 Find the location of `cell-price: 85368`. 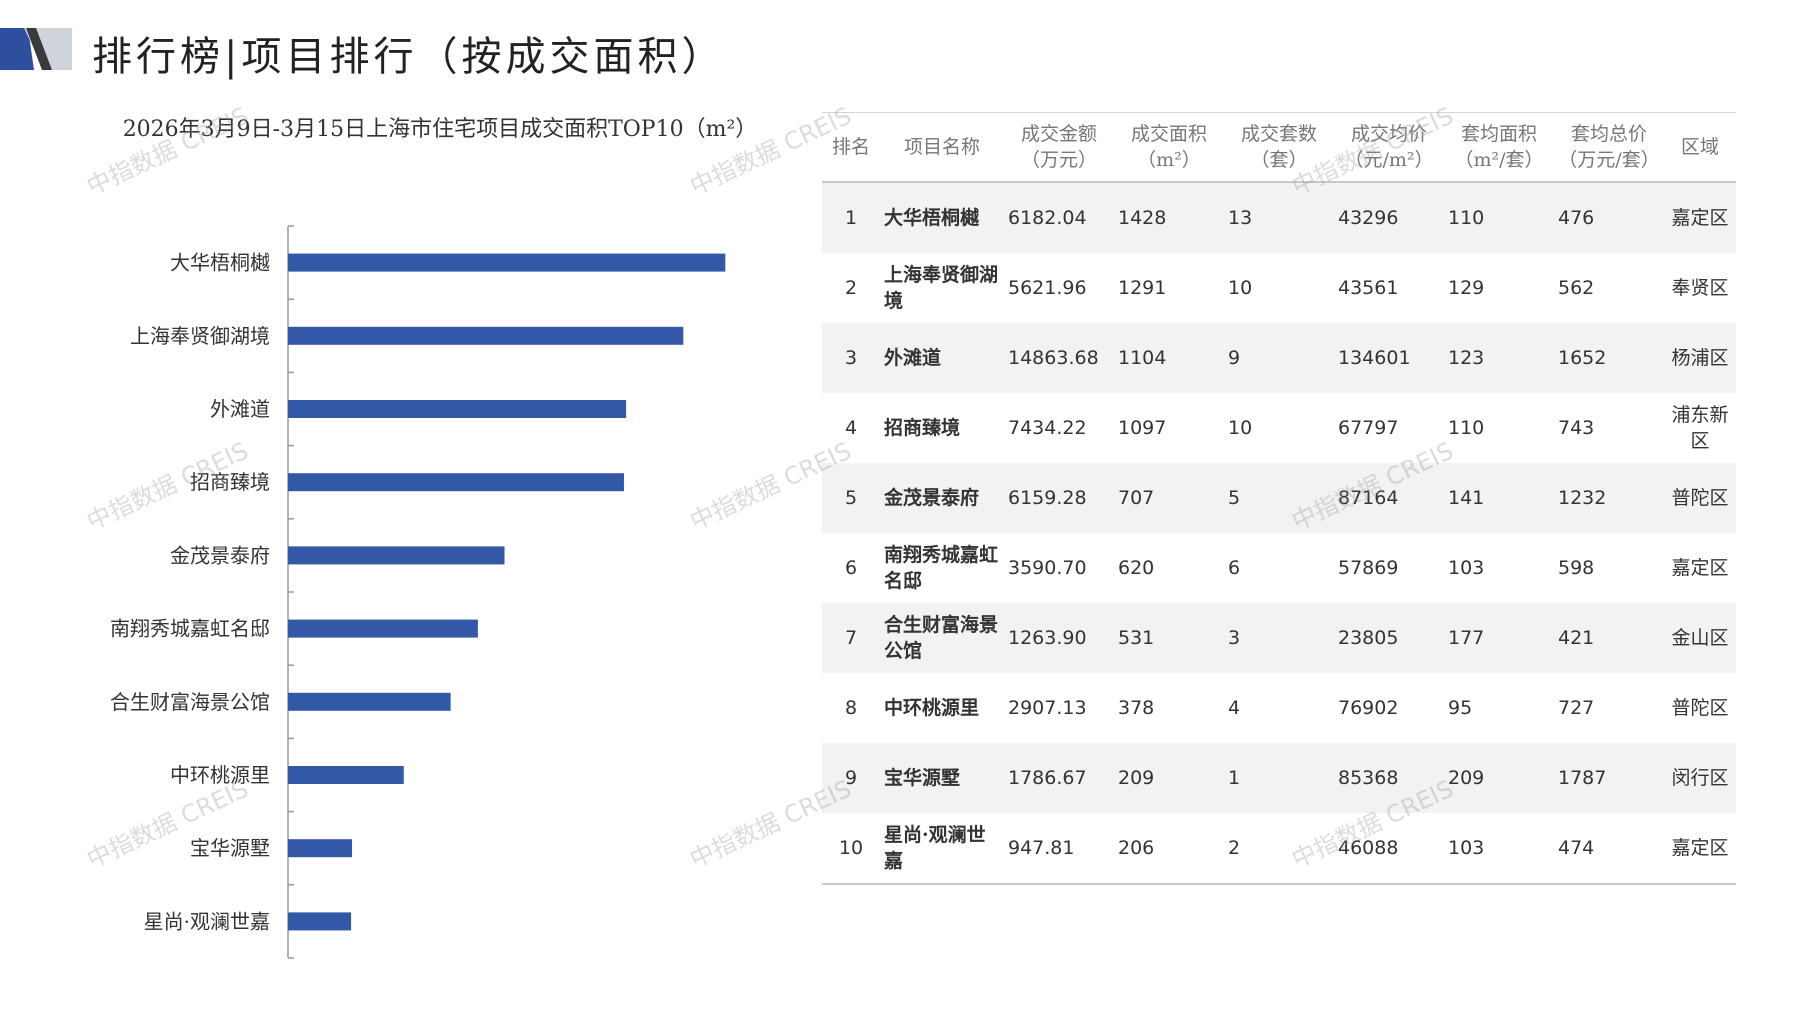

cell-price: 85368 is located at coordinates (1389, 778).